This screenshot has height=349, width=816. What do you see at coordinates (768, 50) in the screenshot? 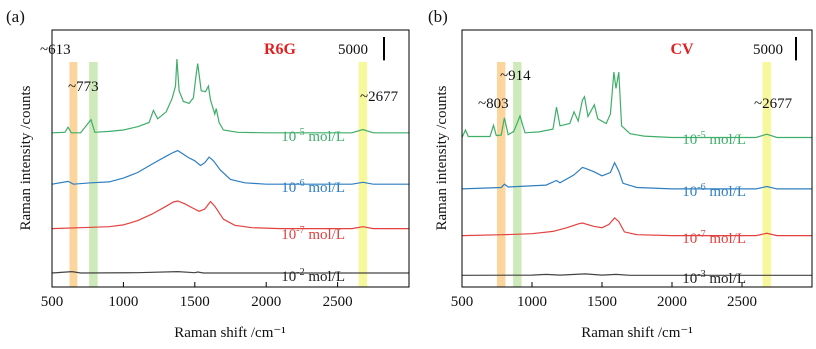
I see `panel-b-scale-bar-label: 5000` at bounding box center [768, 50].